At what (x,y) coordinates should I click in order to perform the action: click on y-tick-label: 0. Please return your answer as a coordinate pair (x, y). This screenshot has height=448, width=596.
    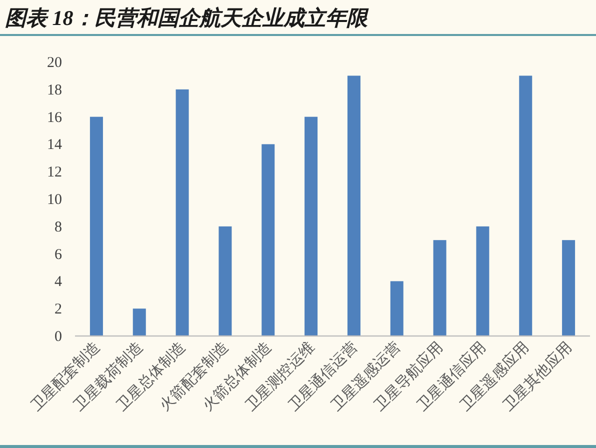
    Looking at the image, I should click on (58, 337).